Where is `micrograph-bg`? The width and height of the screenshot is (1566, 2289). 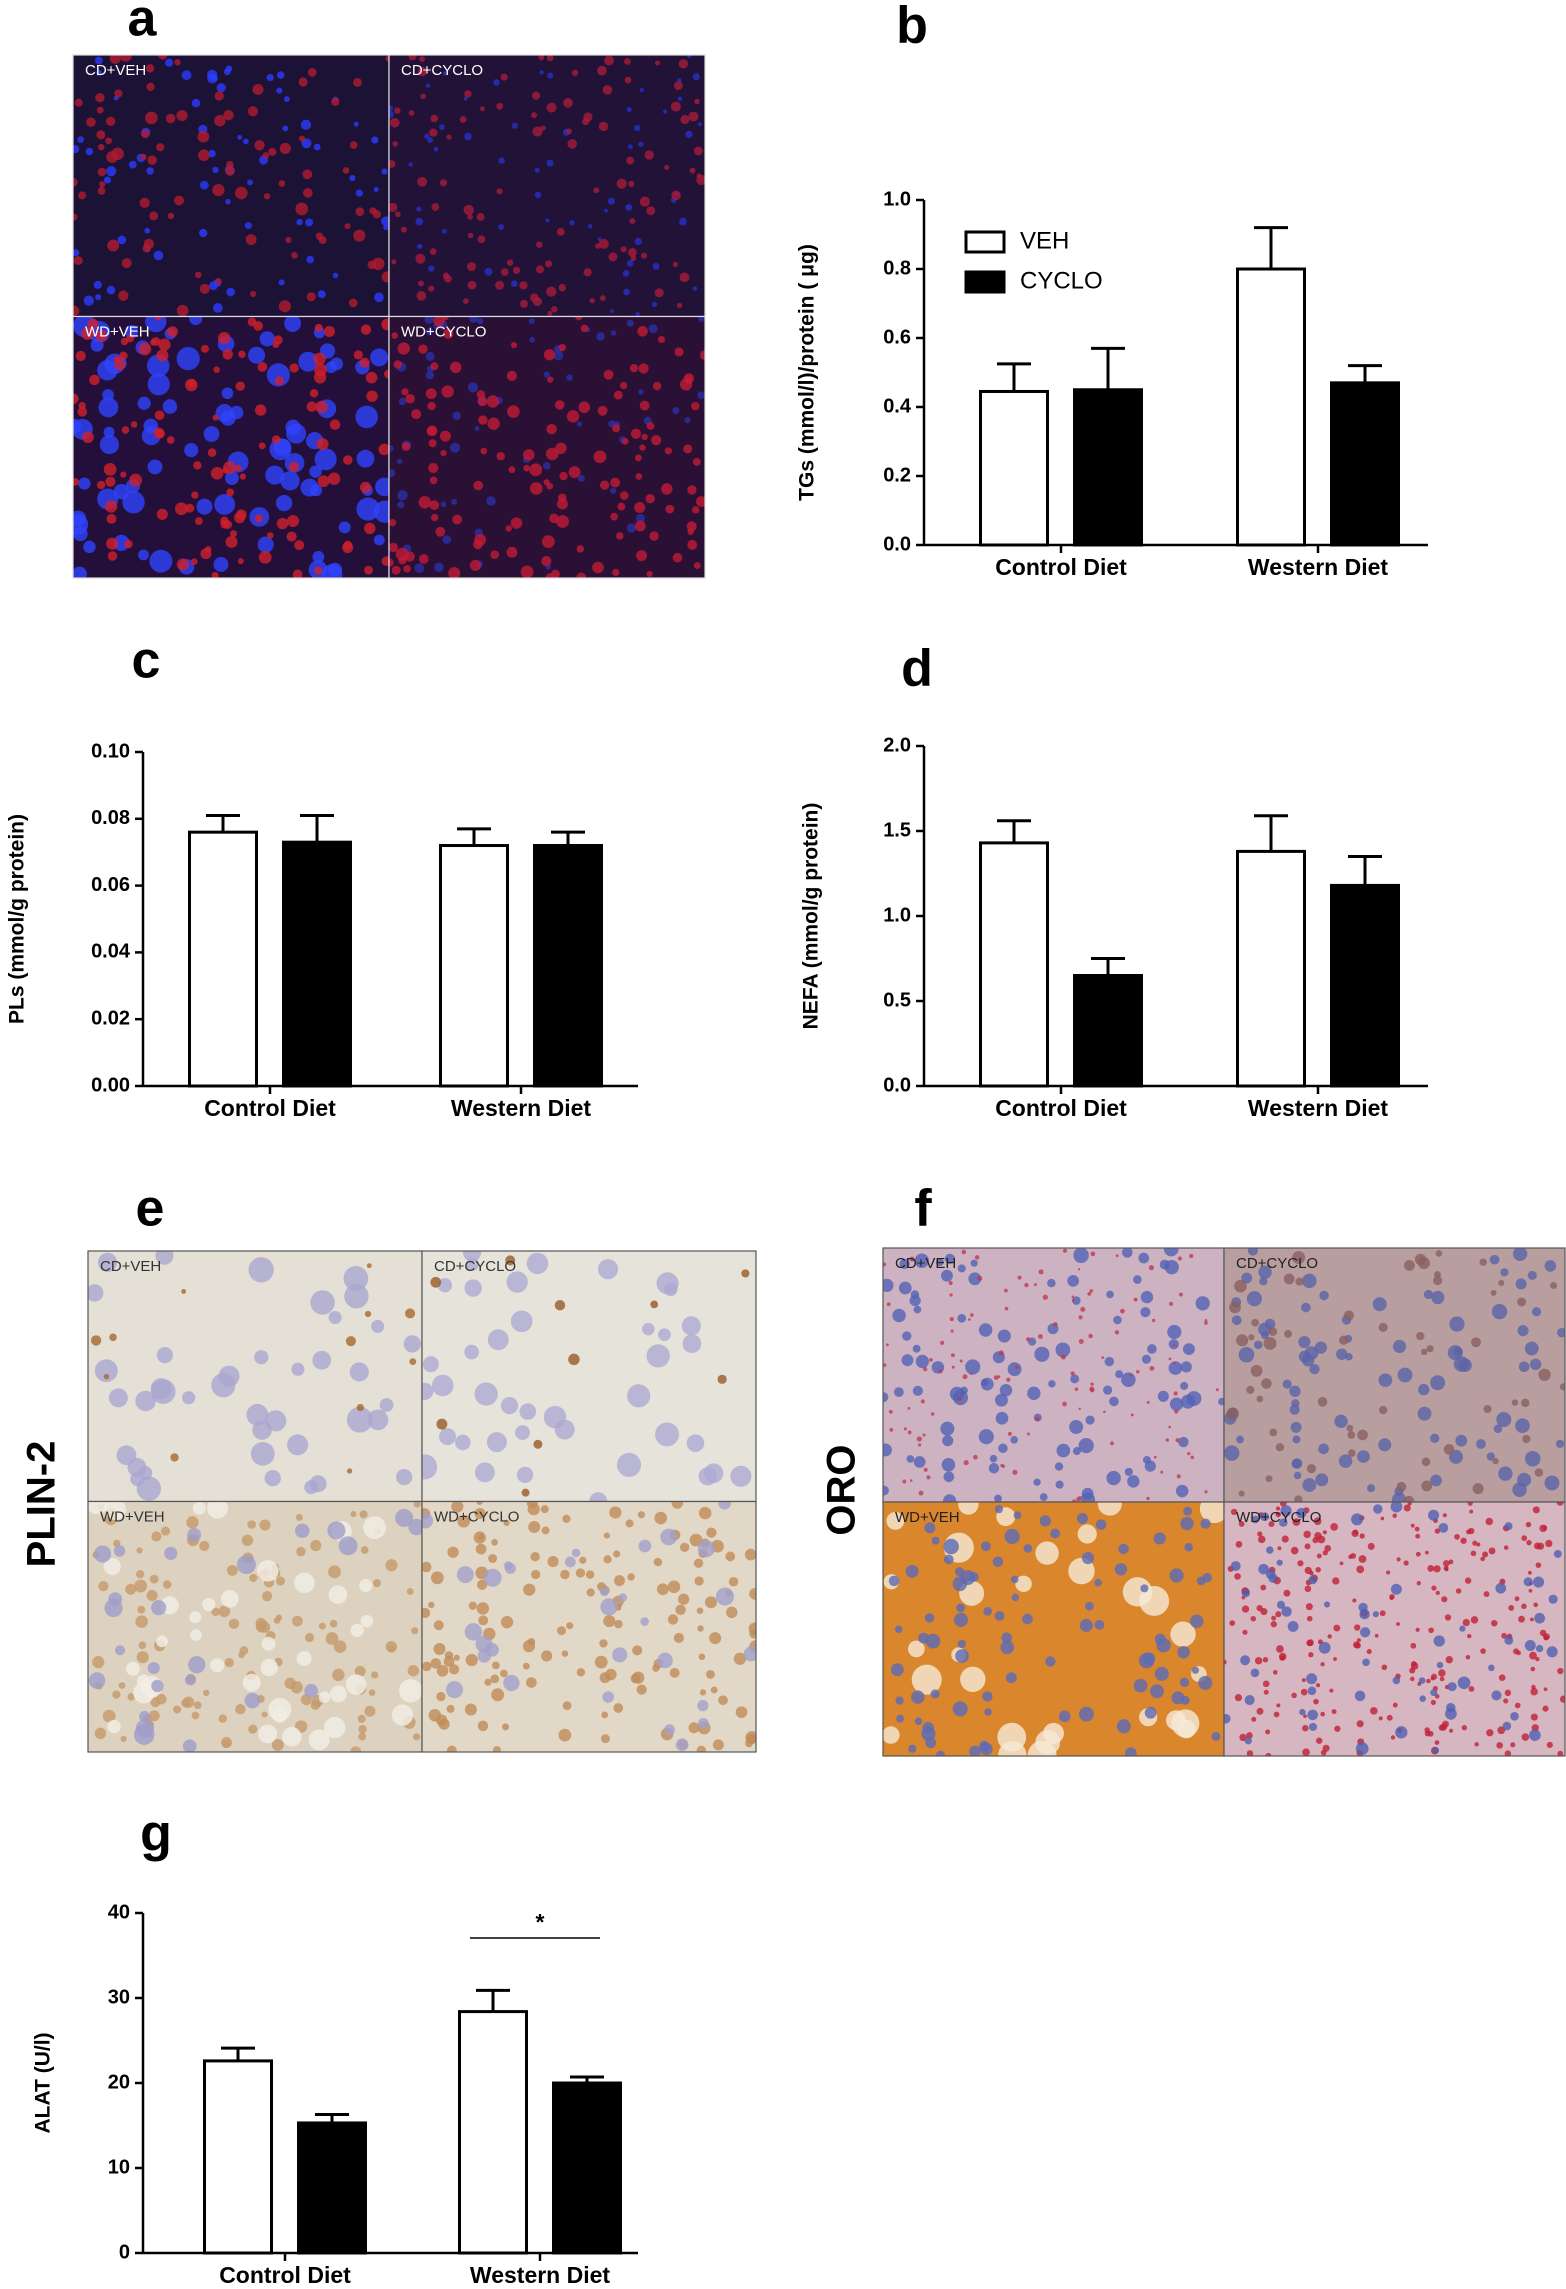 micrograph-bg is located at coordinates (1053, 1375).